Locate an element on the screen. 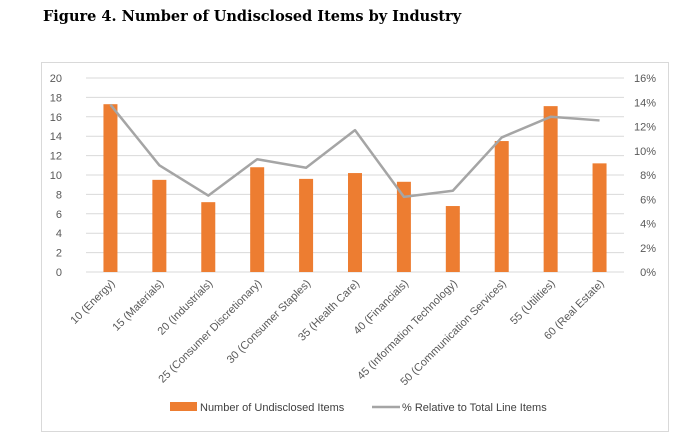 The image size is (699, 442). left-tick-label: 20 is located at coordinates (56, 79).